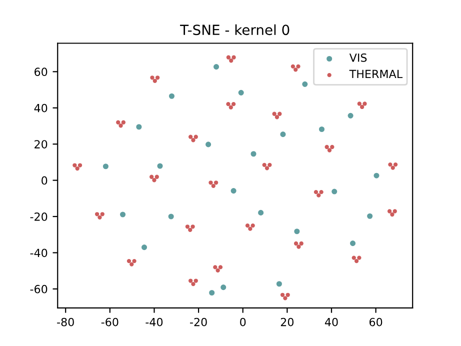 This screenshot has height=346, width=461. Describe the element at coordinates (235, 30) in the screenshot. I see `chart-title: T-SNE - kernel 0` at that location.